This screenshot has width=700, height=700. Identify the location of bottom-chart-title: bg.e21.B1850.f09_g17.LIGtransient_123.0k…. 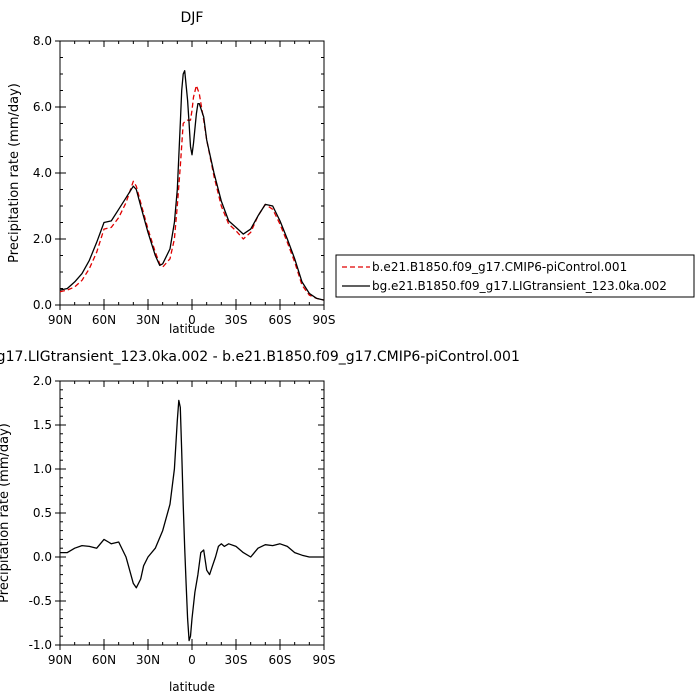
(260, 357).